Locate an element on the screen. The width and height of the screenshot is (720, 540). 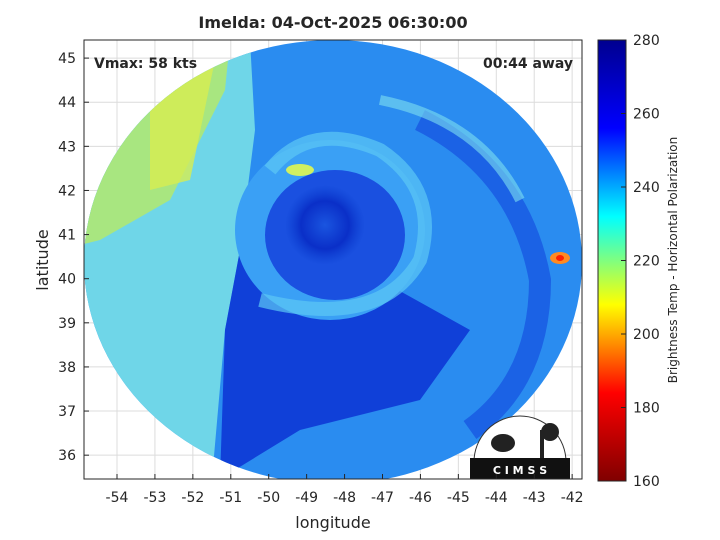
colorbar-tick-label: 260 is located at coordinates (646, 115).